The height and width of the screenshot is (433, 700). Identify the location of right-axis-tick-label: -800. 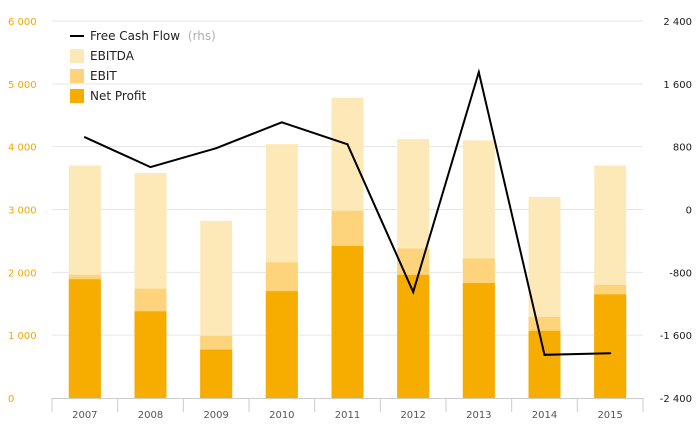
(680, 273).